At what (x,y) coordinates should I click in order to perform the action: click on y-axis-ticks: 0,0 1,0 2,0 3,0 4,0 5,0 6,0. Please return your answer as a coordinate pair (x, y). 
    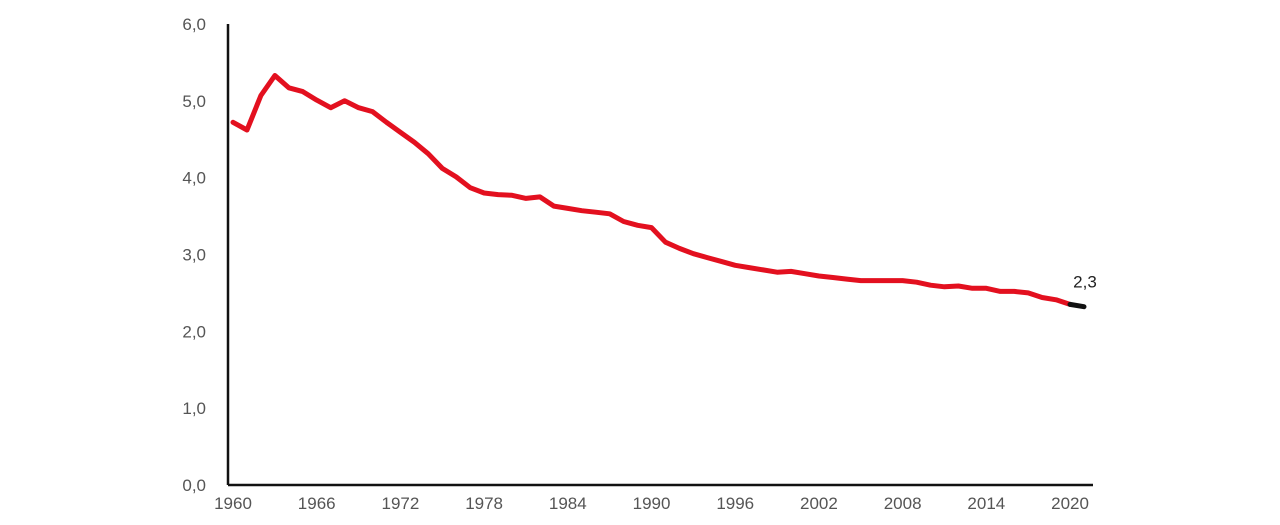
    Looking at the image, I should click on (194, 255).